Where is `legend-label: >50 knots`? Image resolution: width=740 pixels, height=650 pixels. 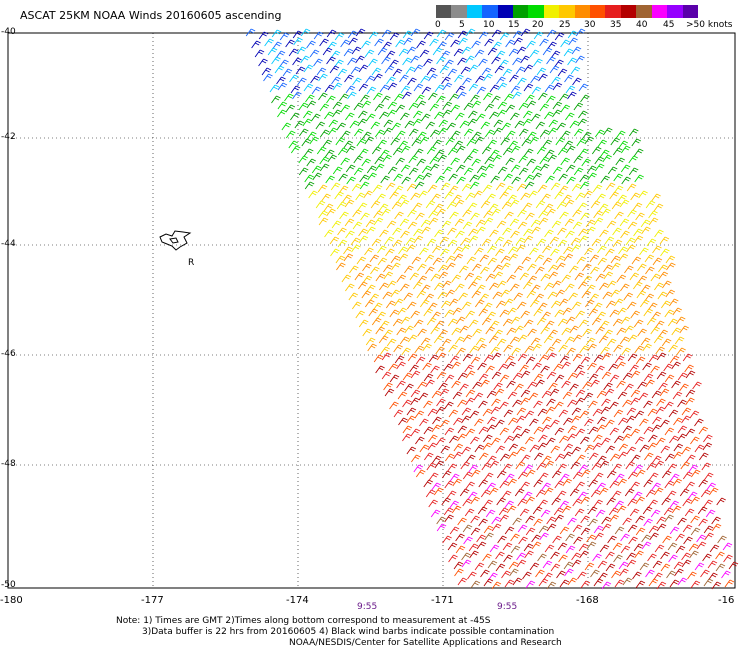
legend-label: >50 knots is located at coordinates (709, 25).